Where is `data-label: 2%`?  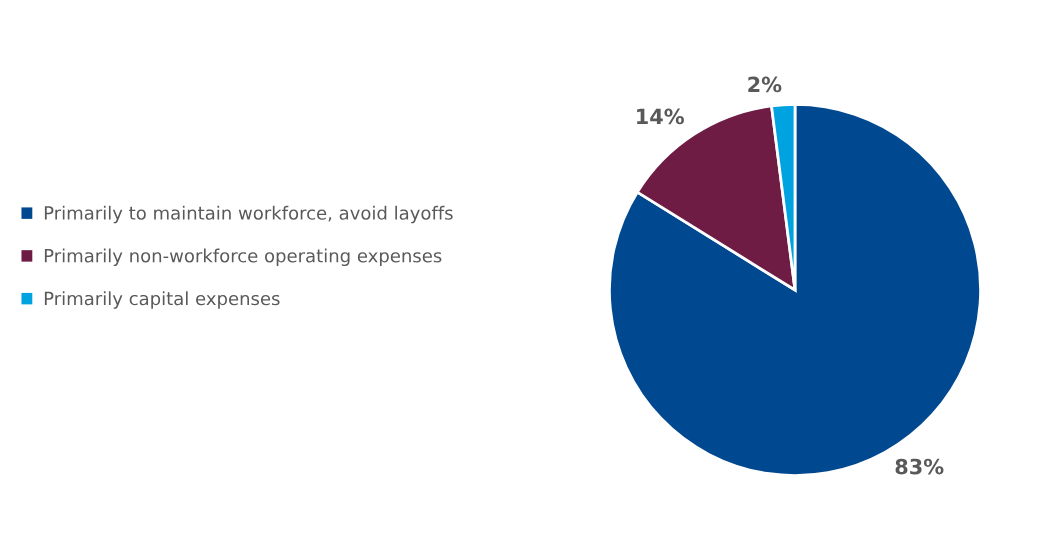 data-label: 2% is located at coordinates (765, 84).